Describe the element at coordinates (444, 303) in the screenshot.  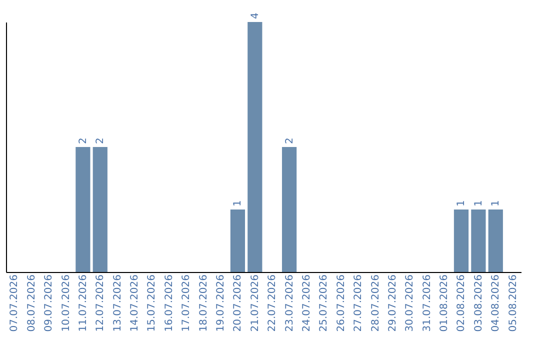
I see `x-tick-label: 01.08.2026` at that location.